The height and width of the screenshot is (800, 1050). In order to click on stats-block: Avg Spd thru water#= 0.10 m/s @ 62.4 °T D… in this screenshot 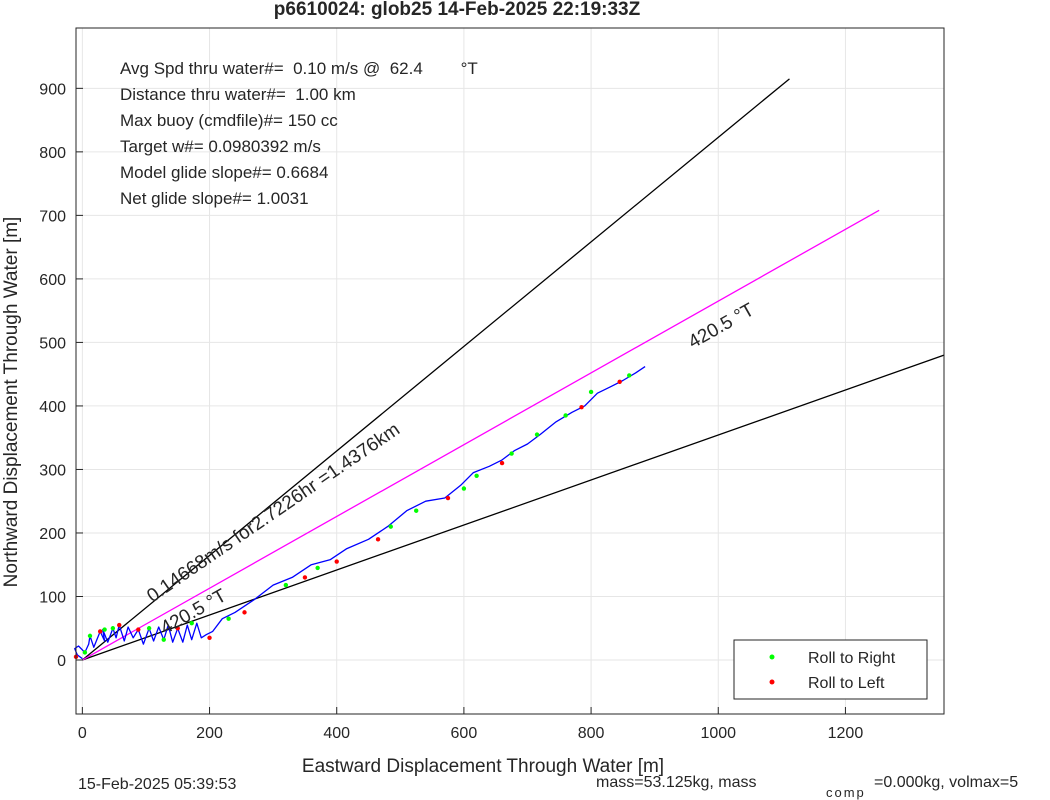, I will do `click(299, 133)`.